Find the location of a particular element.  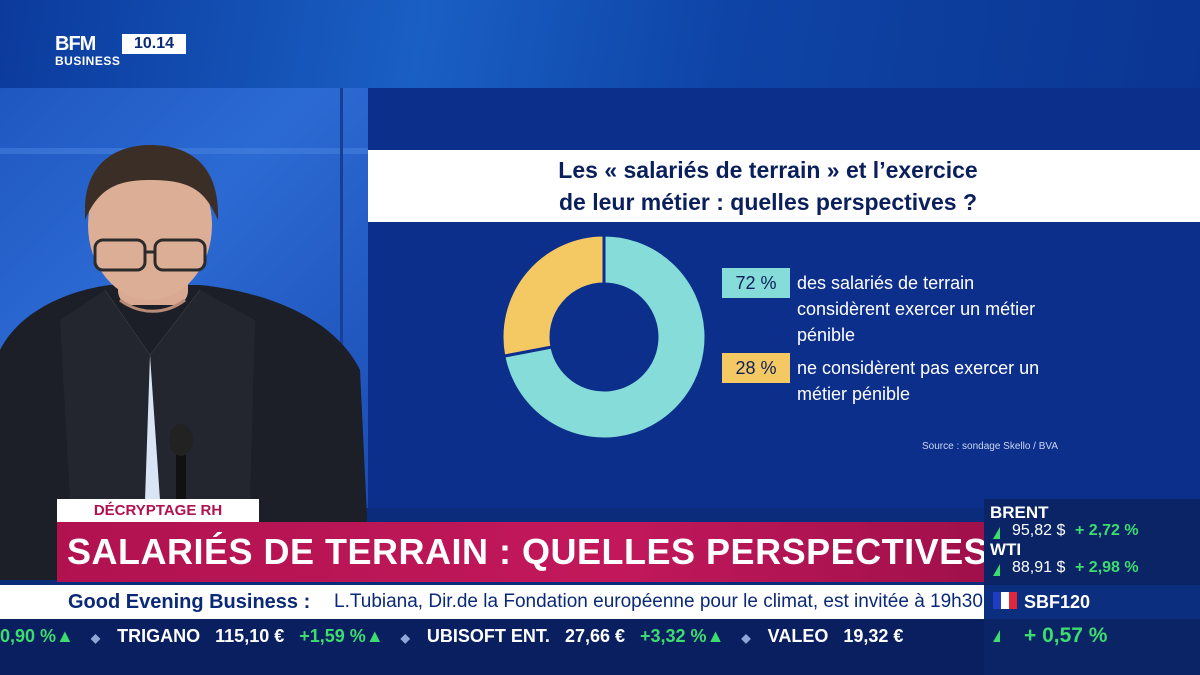

stock-price: 19,32 € is located at coordinates (873, 636).